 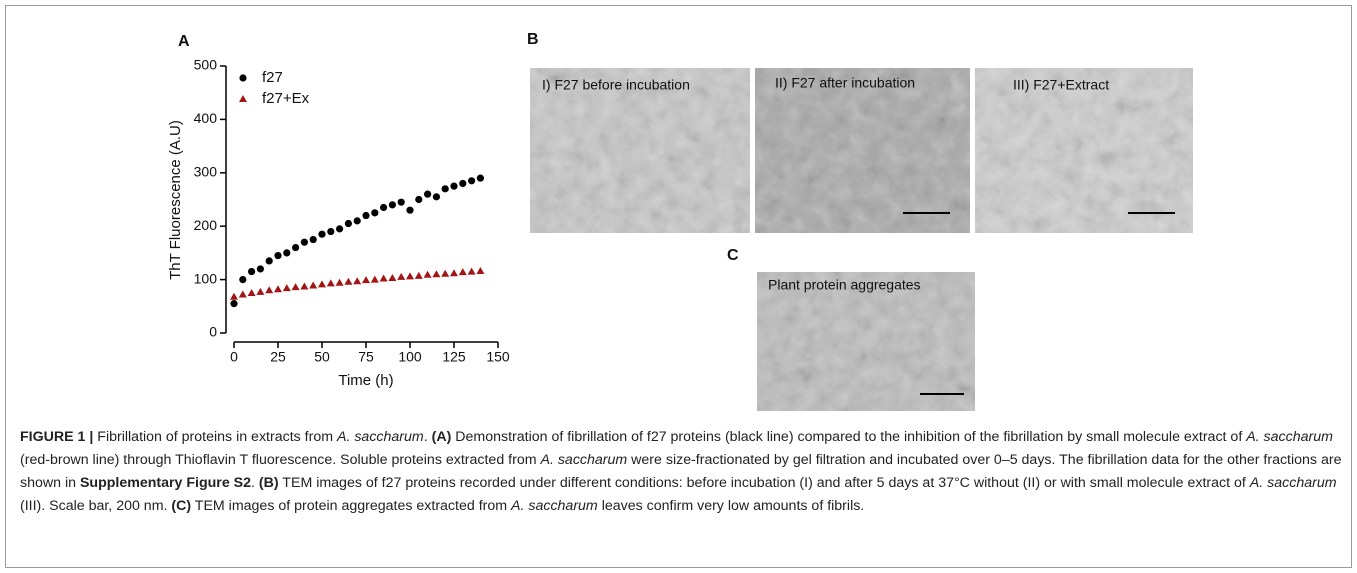 What do you see at coordinates (272, 77) in the screenshot?
I see `legend-label: f27` at bounding box center [272, 77].